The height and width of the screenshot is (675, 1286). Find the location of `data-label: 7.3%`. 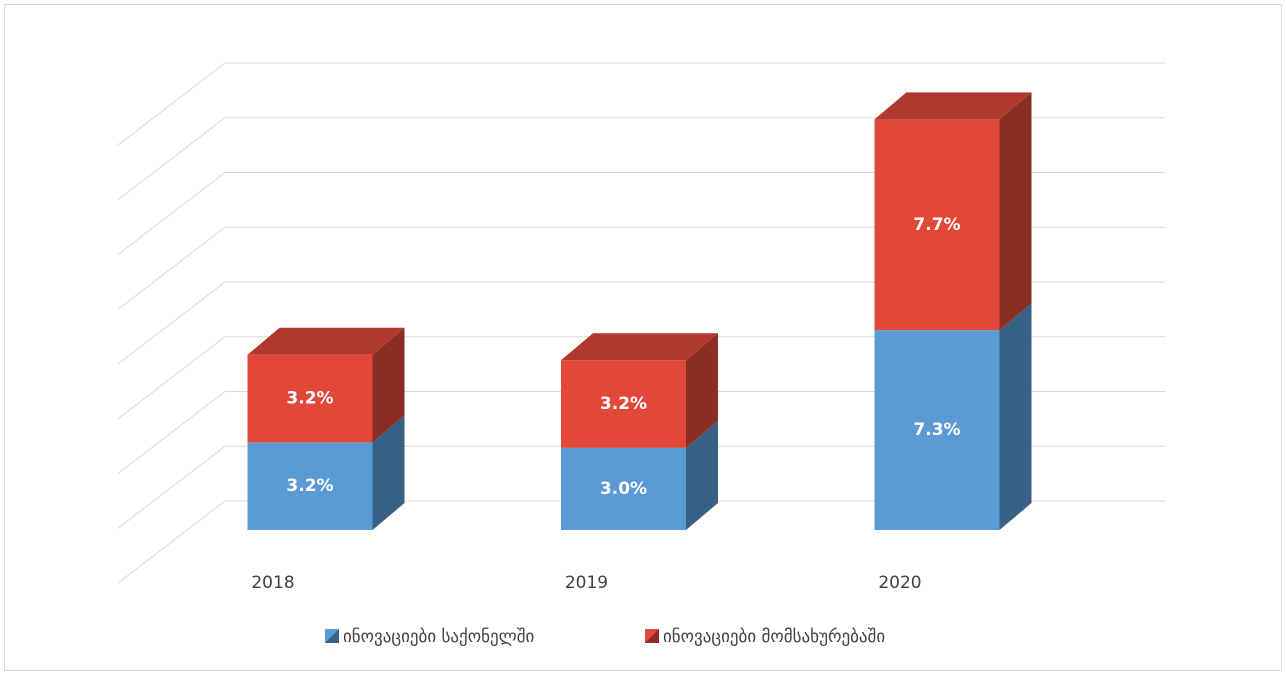

data-label: 7.3% is located at coordinates (936, 430).